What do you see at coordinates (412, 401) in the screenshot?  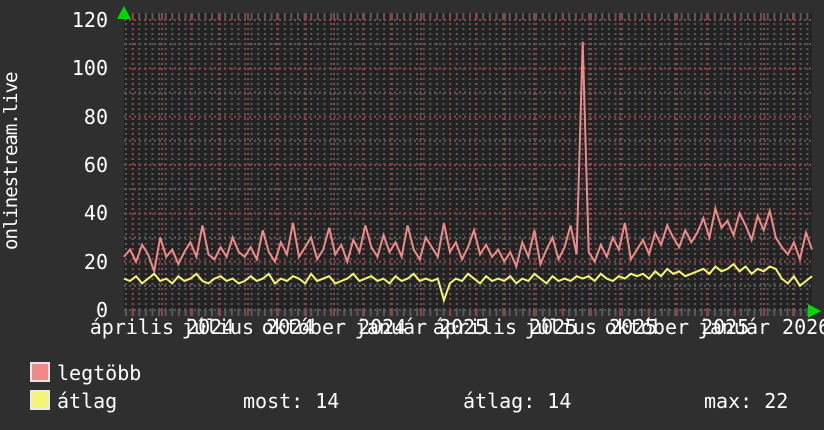 I see `legend-row-atlag: átlag most: 14 átlag: 14 max: 22` at bounding box center [412, 401].